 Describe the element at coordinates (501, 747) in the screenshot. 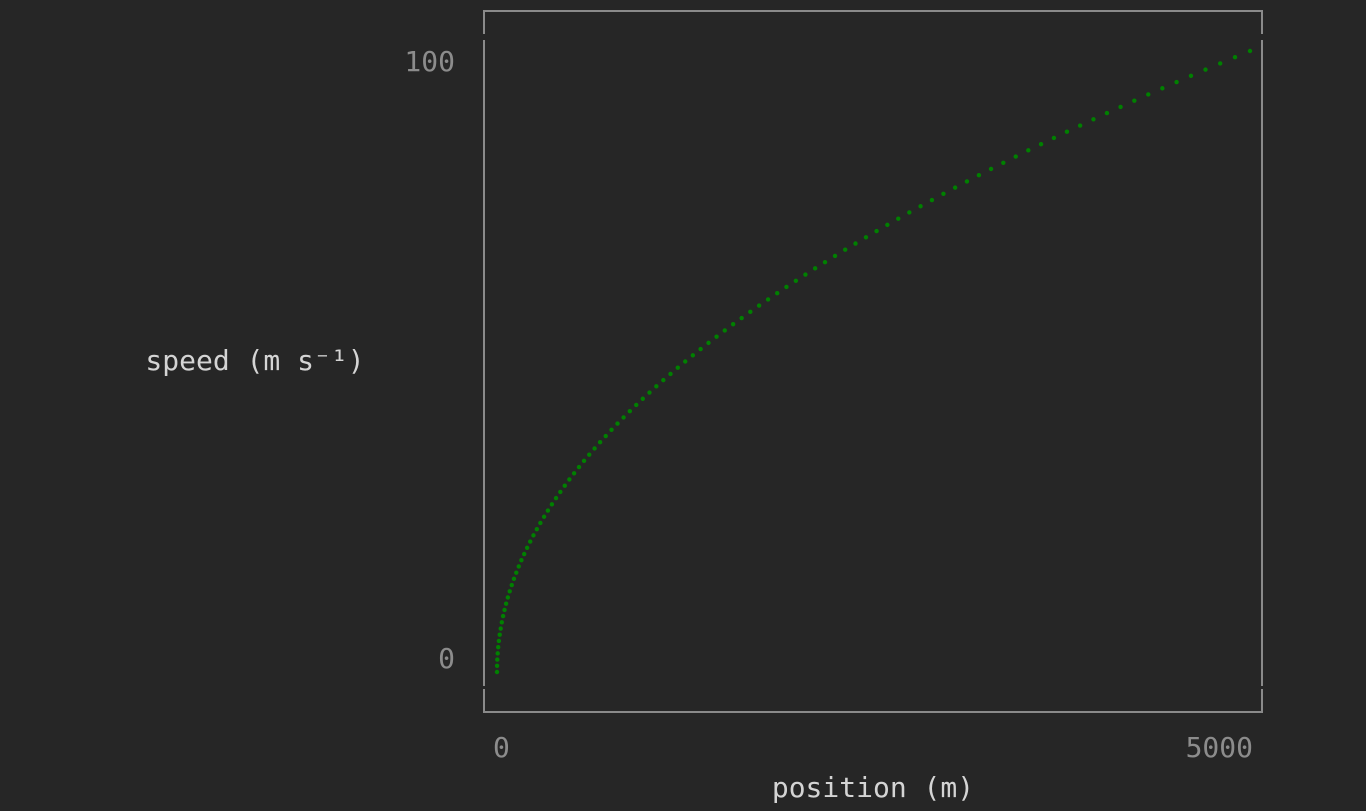

I see `x-tick-label: 0` at that location.